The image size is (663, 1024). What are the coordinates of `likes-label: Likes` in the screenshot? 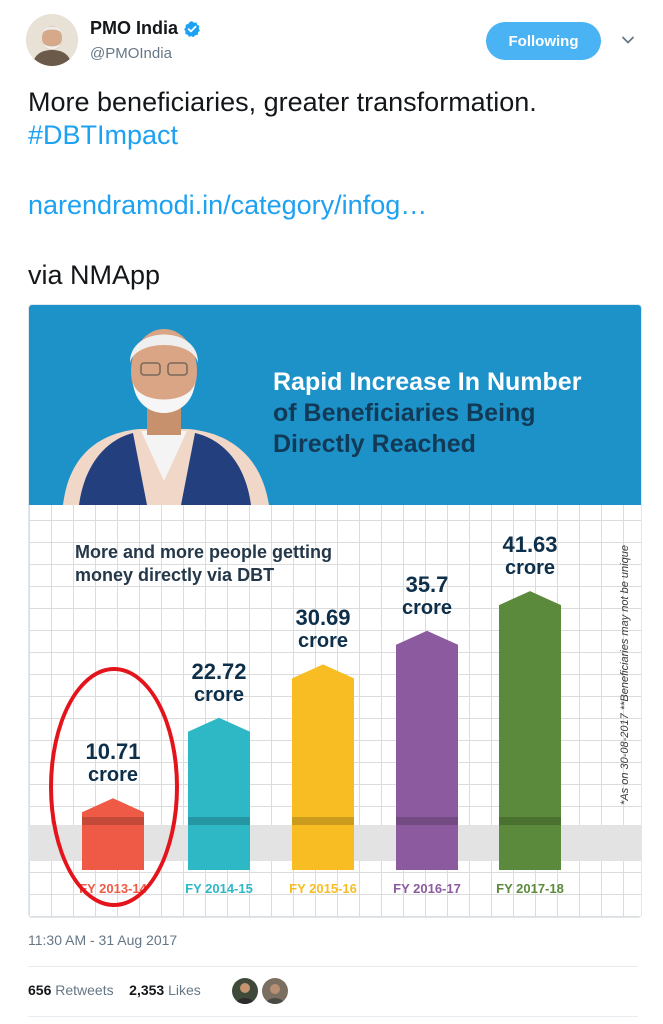 It's located at (184, 990).